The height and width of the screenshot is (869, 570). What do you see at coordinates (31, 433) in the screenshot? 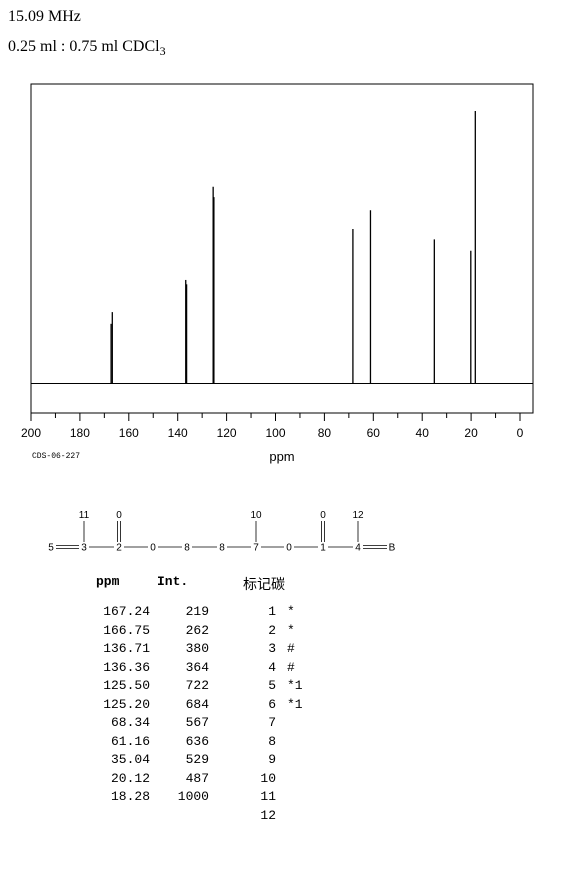
I see `x-tick-label: 200` at bounding box center [31, 433].